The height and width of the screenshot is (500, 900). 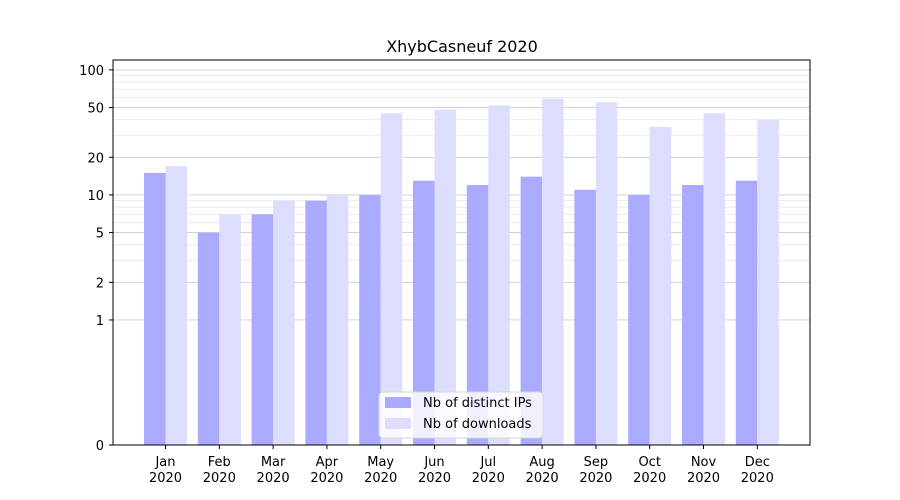 I want to click on y-tick-label: 5, so click(x=100, y=234).